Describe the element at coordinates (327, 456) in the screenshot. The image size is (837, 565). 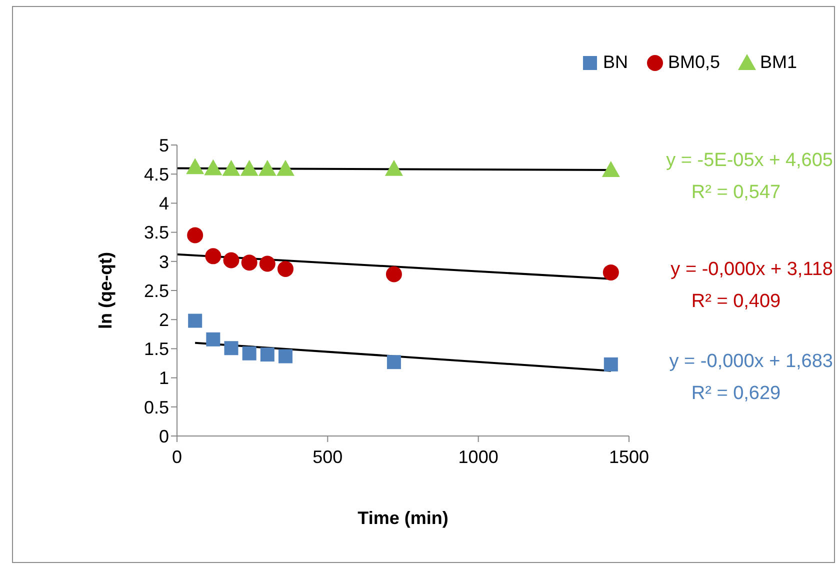
I see `x-tick-label: 500` at that location.